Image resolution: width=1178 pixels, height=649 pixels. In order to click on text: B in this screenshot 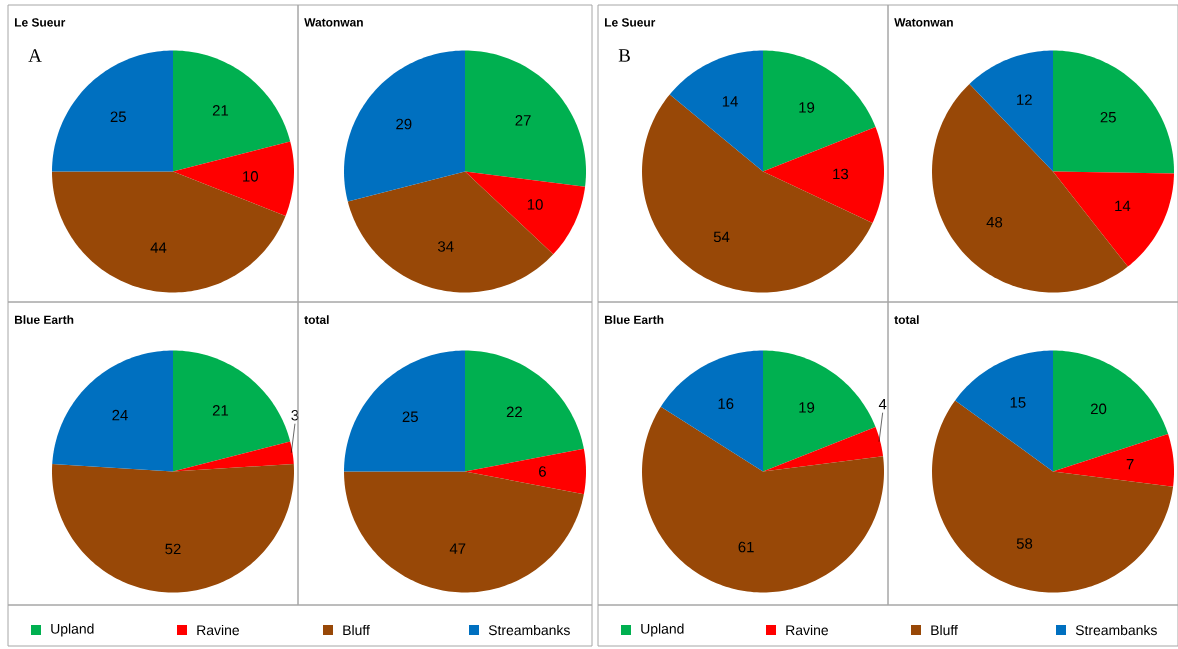, I will do `click(624, 55)`.